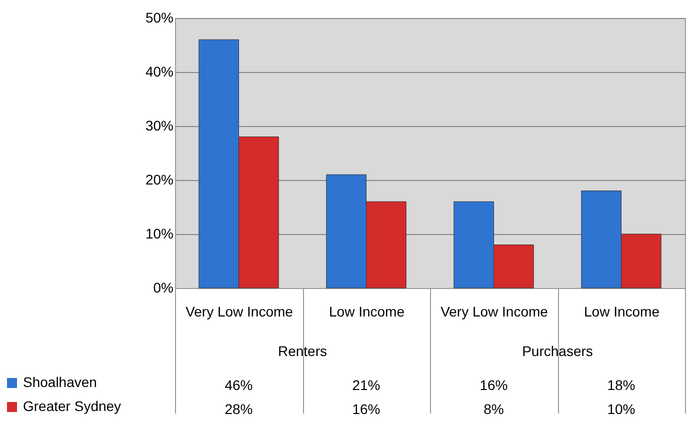 Image resolution: width=697 pixels, height=425 pixels. I want to click on legend-label: Greater Sydney, so click(72, 406).